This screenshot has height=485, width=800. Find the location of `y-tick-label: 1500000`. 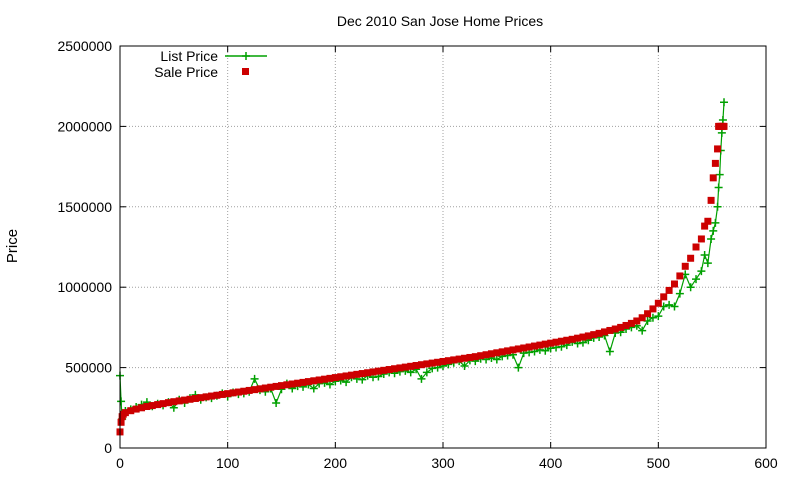

y-tick-label: 1500000 is located at coordinates (84, 207).